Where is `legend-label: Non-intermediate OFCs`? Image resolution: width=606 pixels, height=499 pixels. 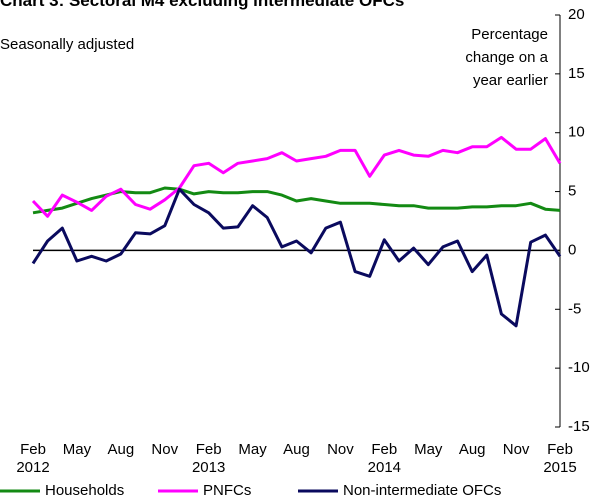
legend-label: Non-intermediate OFCs is located at coordinates (422, 490).